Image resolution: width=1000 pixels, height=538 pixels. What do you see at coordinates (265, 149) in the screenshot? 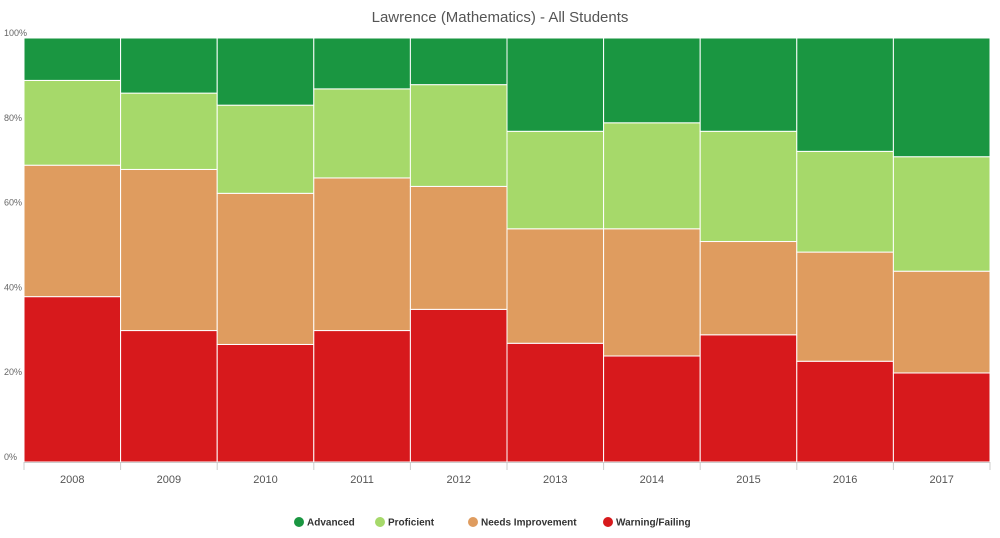
I see `bar-proficient-2010` at bounding box center [265, 149].